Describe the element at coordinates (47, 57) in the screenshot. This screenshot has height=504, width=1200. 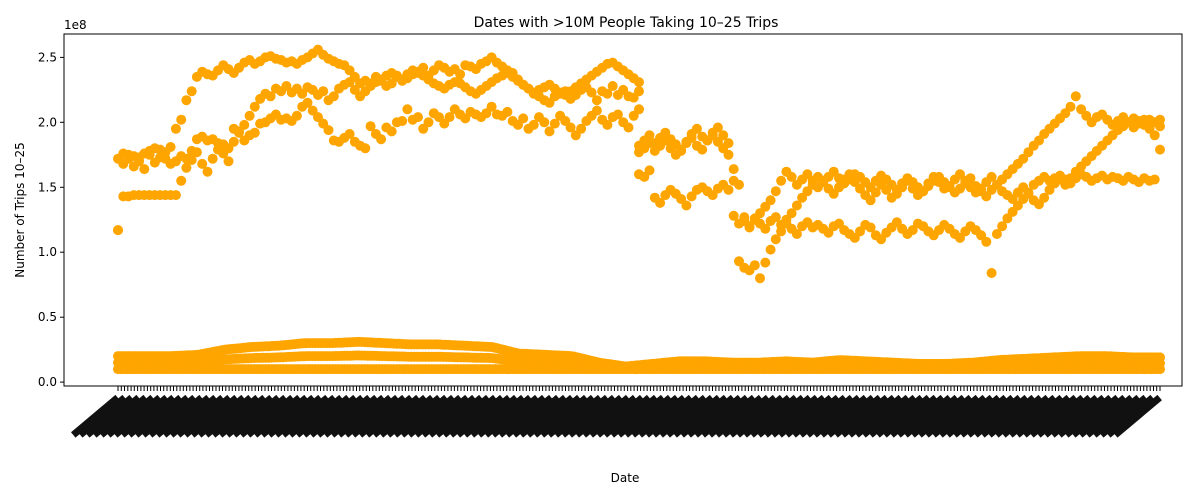
I see `y-tick-label: 2.5` at that location.